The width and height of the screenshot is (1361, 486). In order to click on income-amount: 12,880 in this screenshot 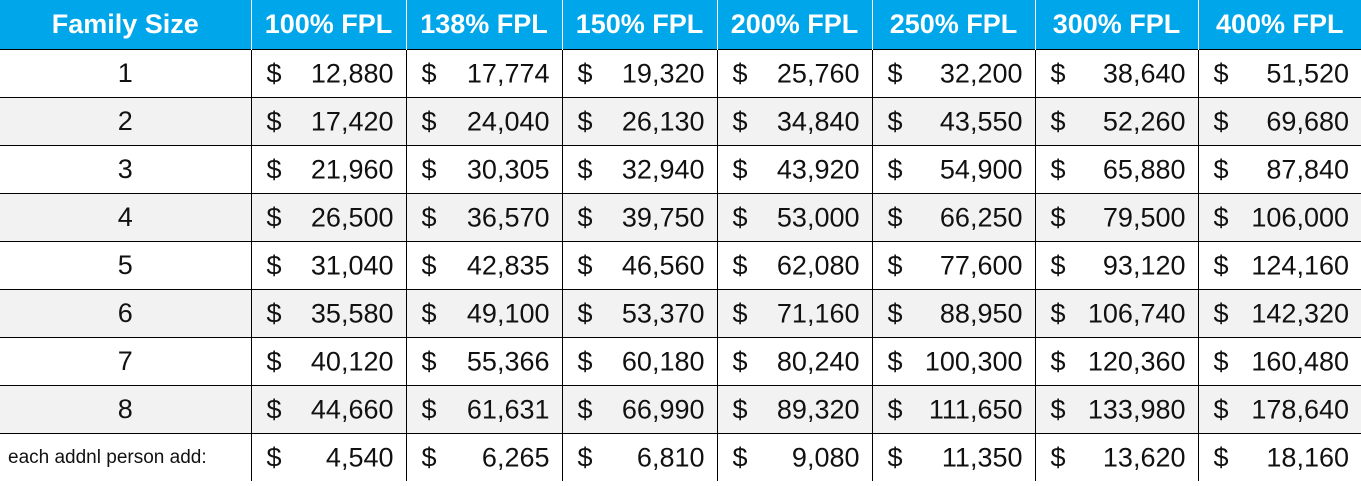, I will do `click(352, 73)`.